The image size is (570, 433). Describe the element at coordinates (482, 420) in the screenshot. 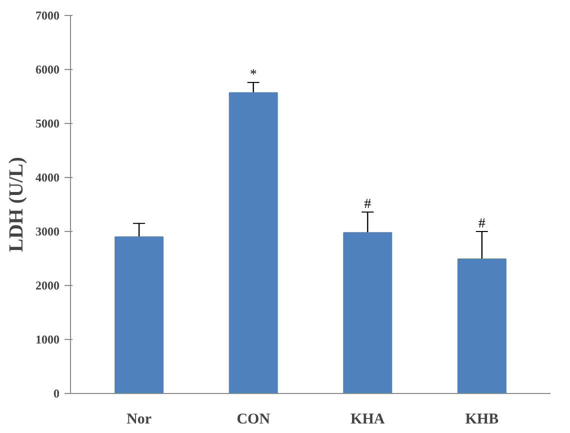

I see `x-tick-label: KHB` at that location.